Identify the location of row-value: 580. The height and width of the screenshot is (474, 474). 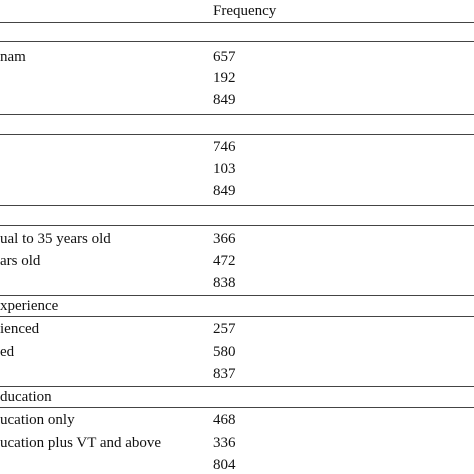
(224, 352).